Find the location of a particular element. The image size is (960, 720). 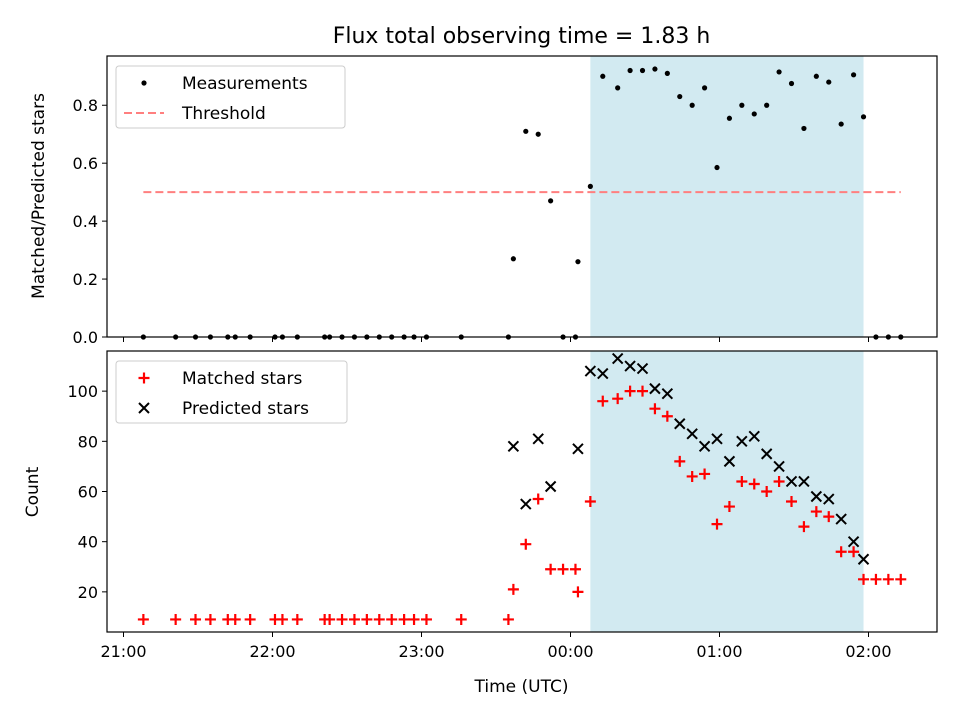

bottom-legend: Matched stars Predicted stars is located at coordinates (231, 392).